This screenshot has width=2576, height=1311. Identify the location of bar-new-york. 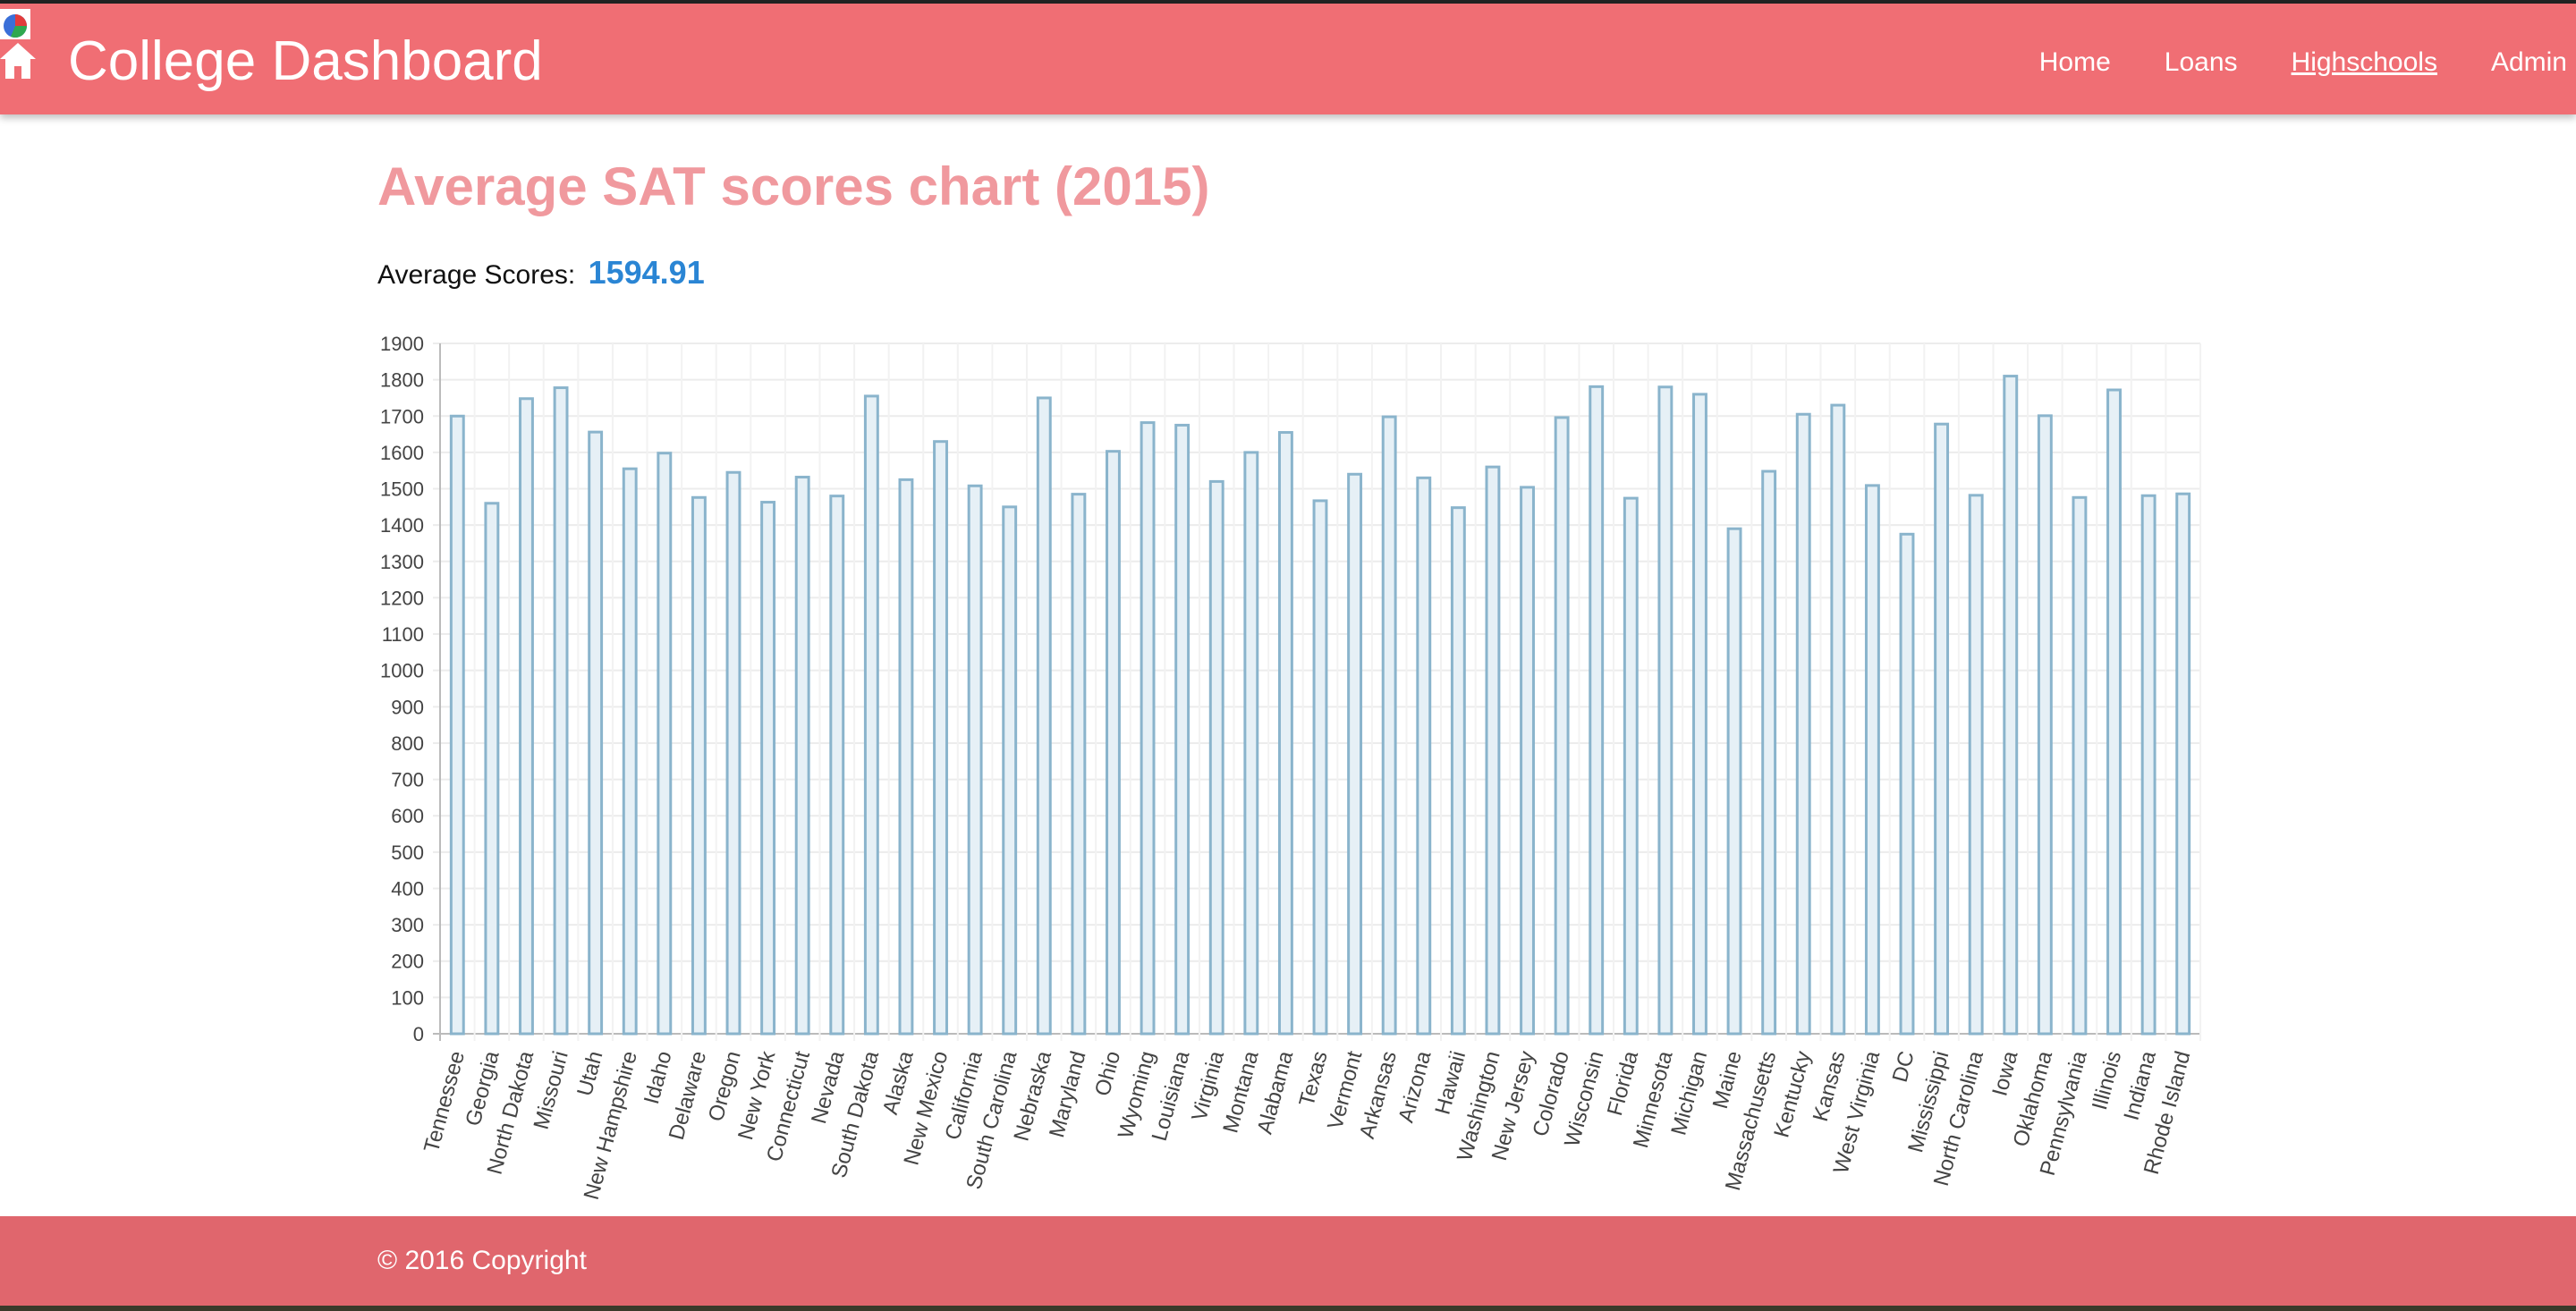
(768, 768).